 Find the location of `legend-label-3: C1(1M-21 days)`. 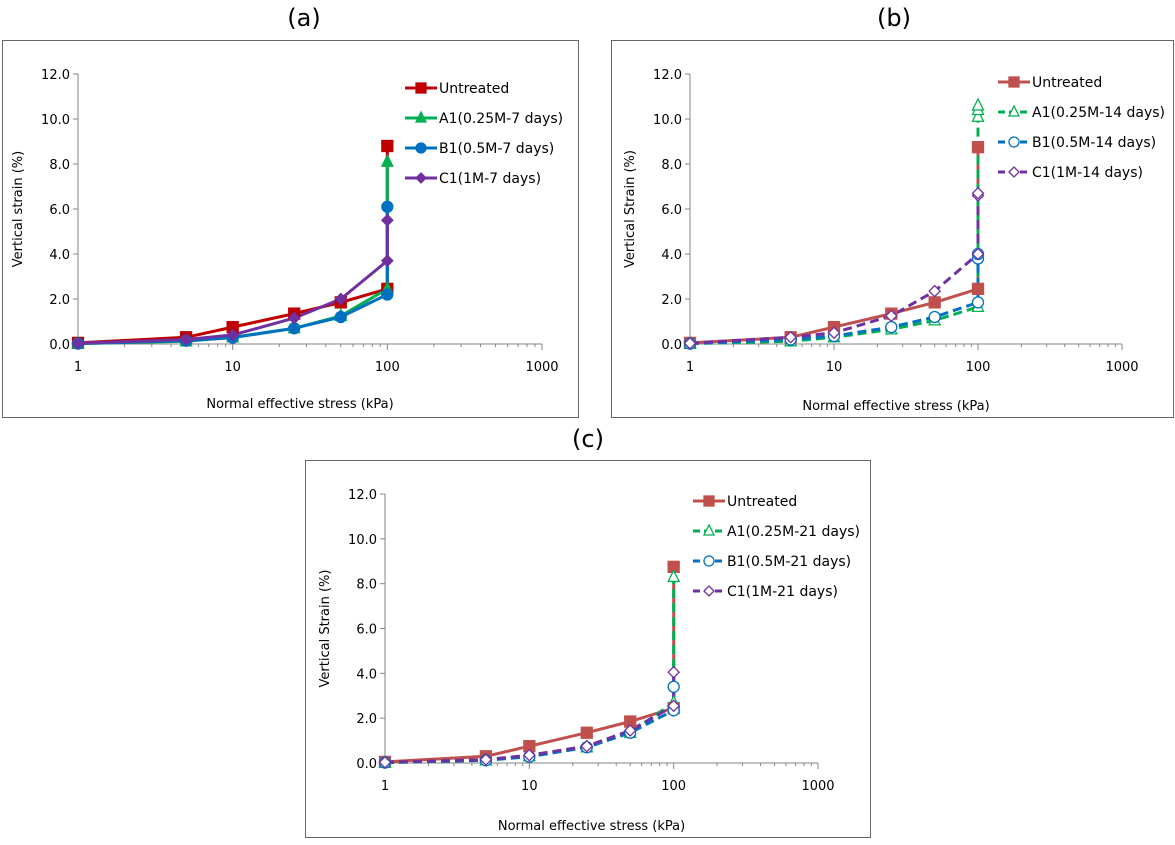

legend-label-3: C1(1M-21 days) is located at coordinates (782, 592).